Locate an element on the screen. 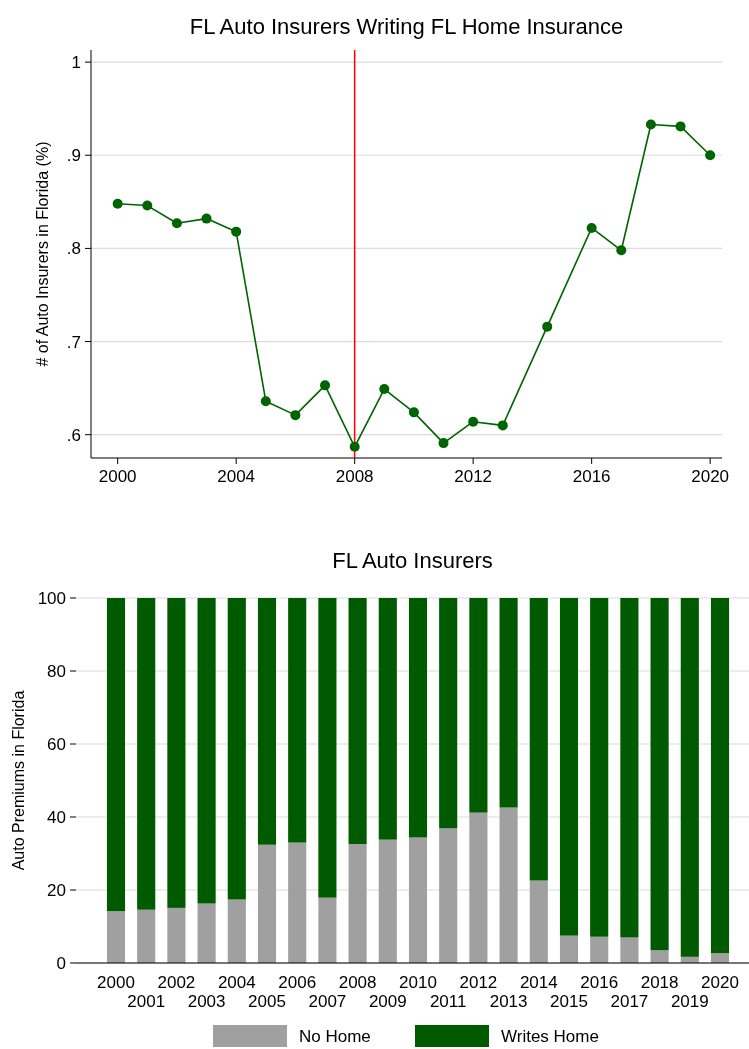 Image resolution: width=749 pixels, height=1049 pixels. x-tick-label: 2015 is located at coordinates (569, 1001).